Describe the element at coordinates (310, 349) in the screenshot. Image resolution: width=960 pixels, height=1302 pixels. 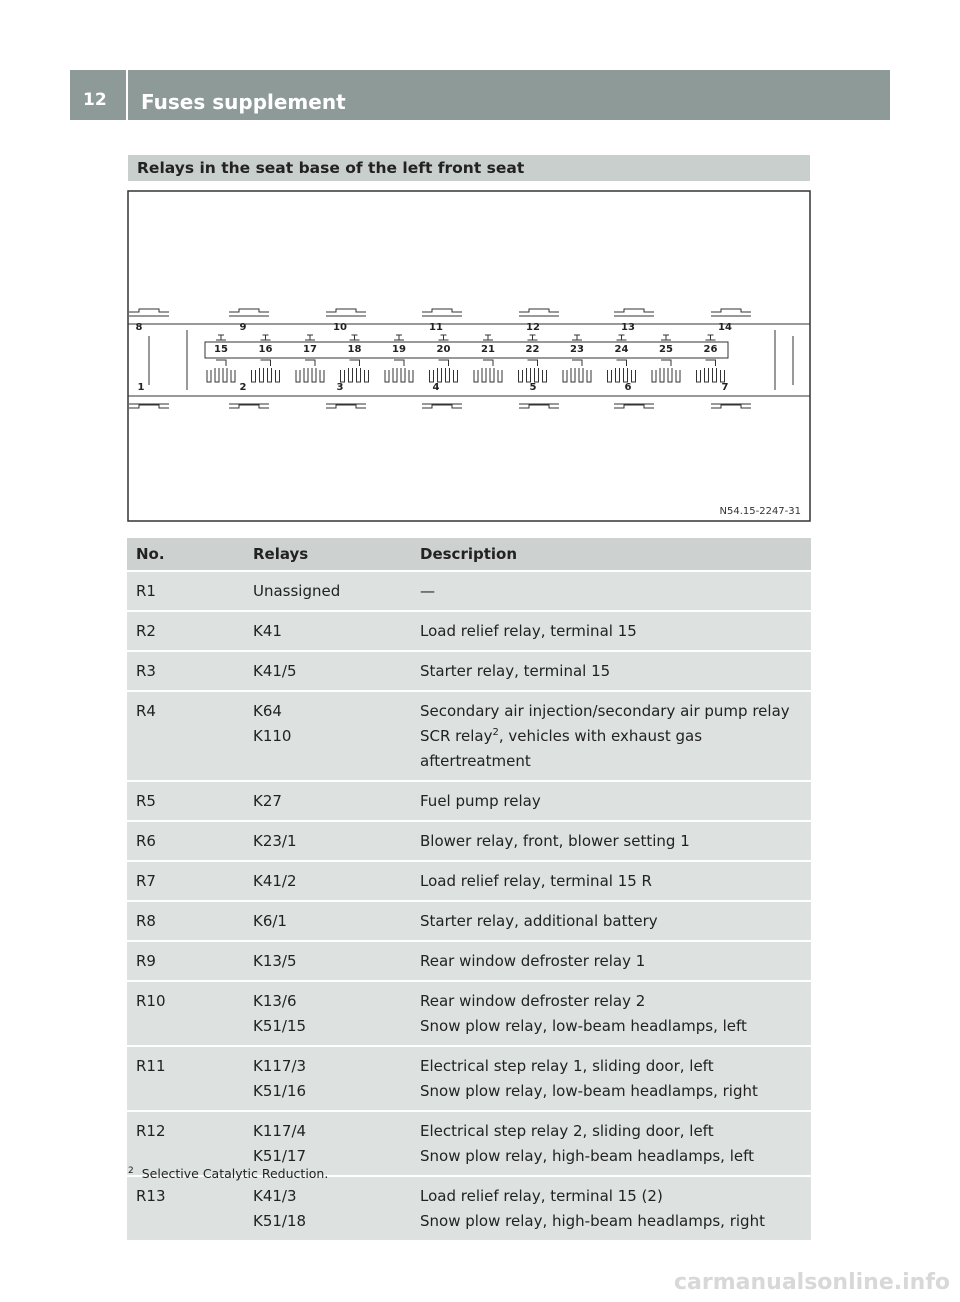
I see `diagram-label: 17` at that location.